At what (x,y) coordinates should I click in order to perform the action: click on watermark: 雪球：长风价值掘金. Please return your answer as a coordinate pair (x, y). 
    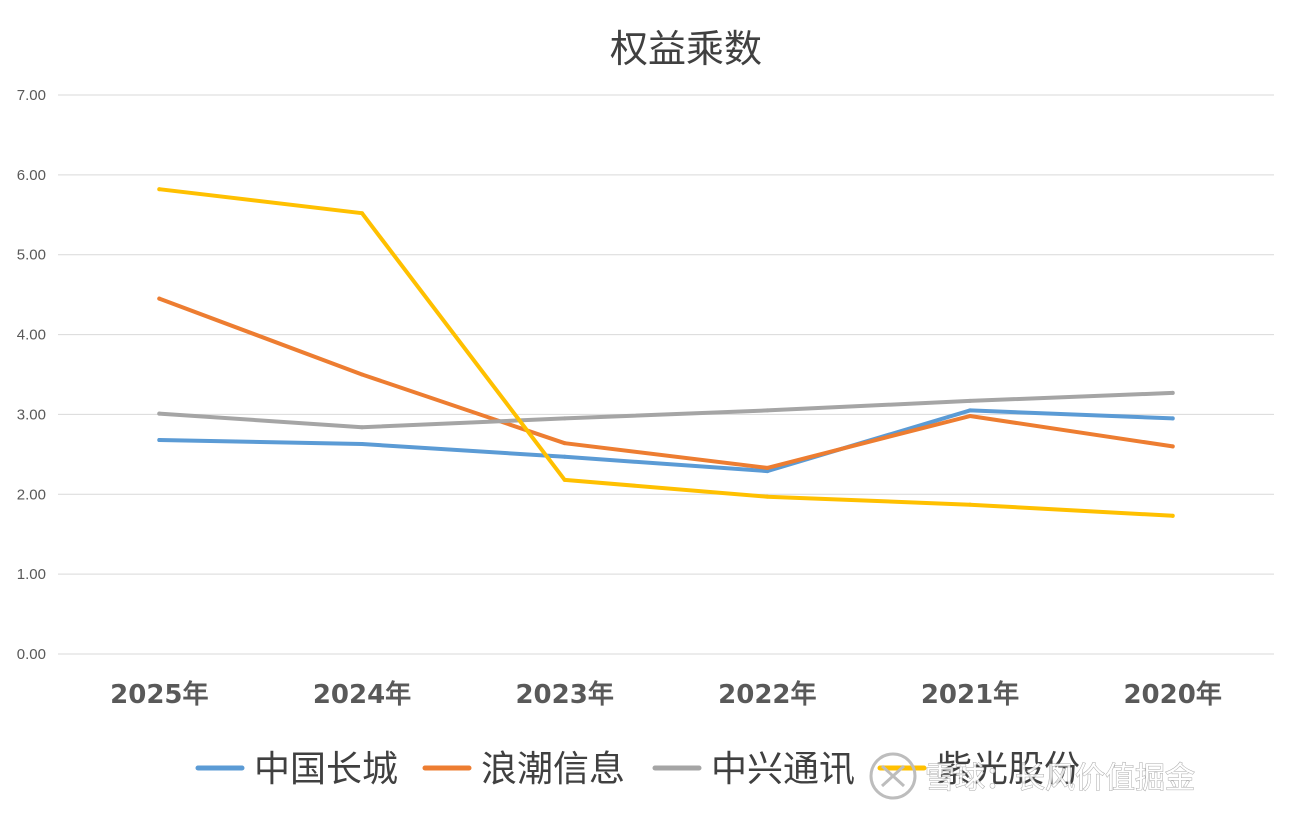
    Looking at the image, I should click on (1032, 776).